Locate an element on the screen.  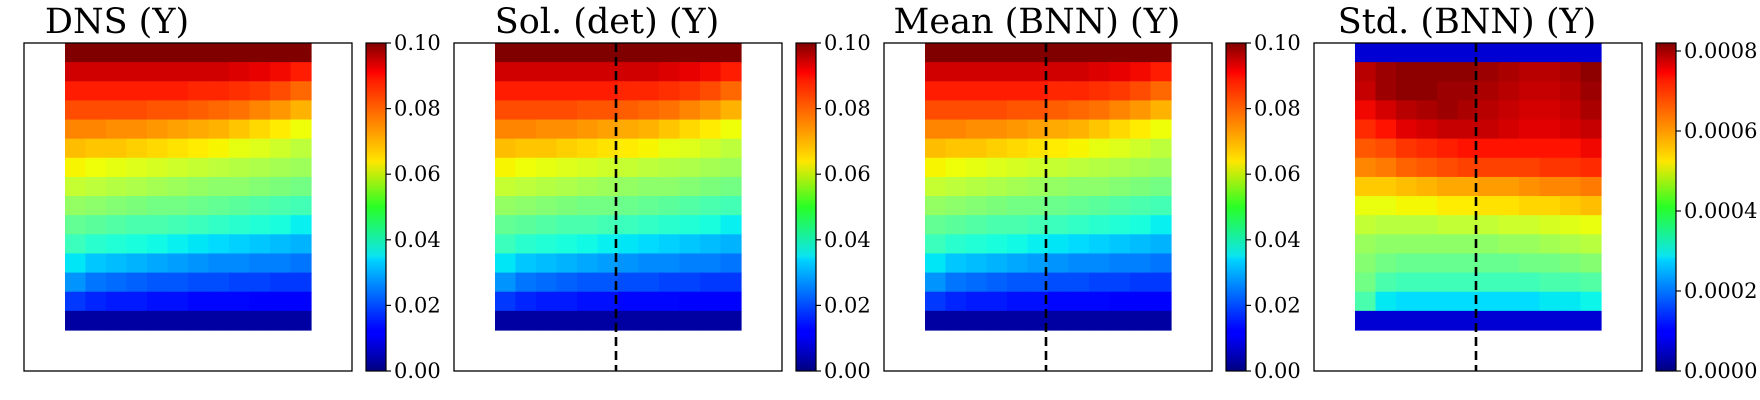
colorbar-tick-label: 0.06 is located at coordinates (417, 174).